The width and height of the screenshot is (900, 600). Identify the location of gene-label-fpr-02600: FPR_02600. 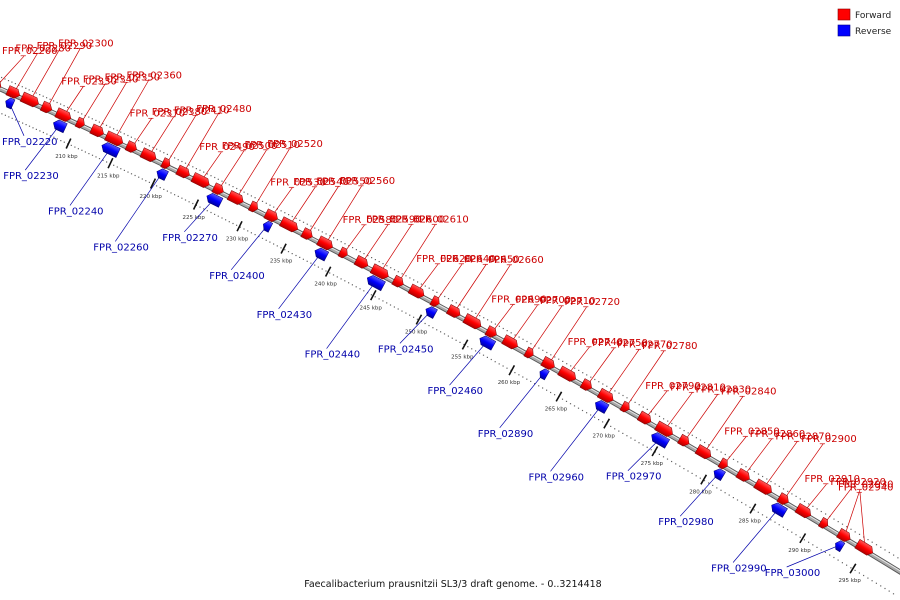
(418, 220).